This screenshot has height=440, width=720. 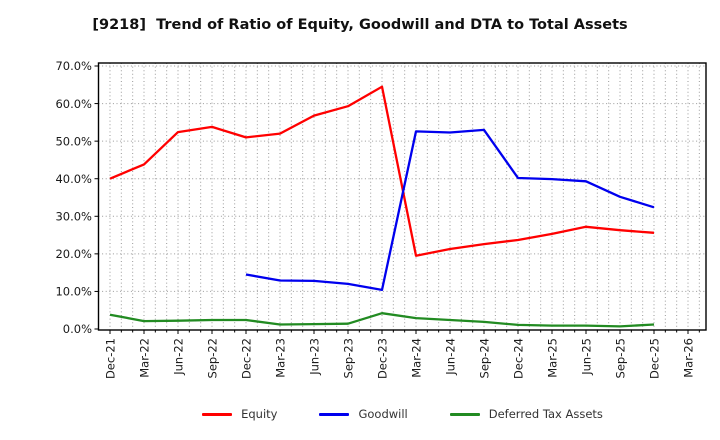 I want to click on x-axis-label: Mar-23, so click(x=281, y=358).